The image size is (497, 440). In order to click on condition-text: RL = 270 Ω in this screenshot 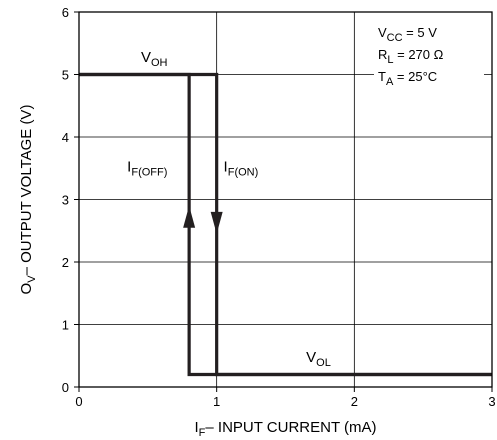, I will do `click(411, 56)`.